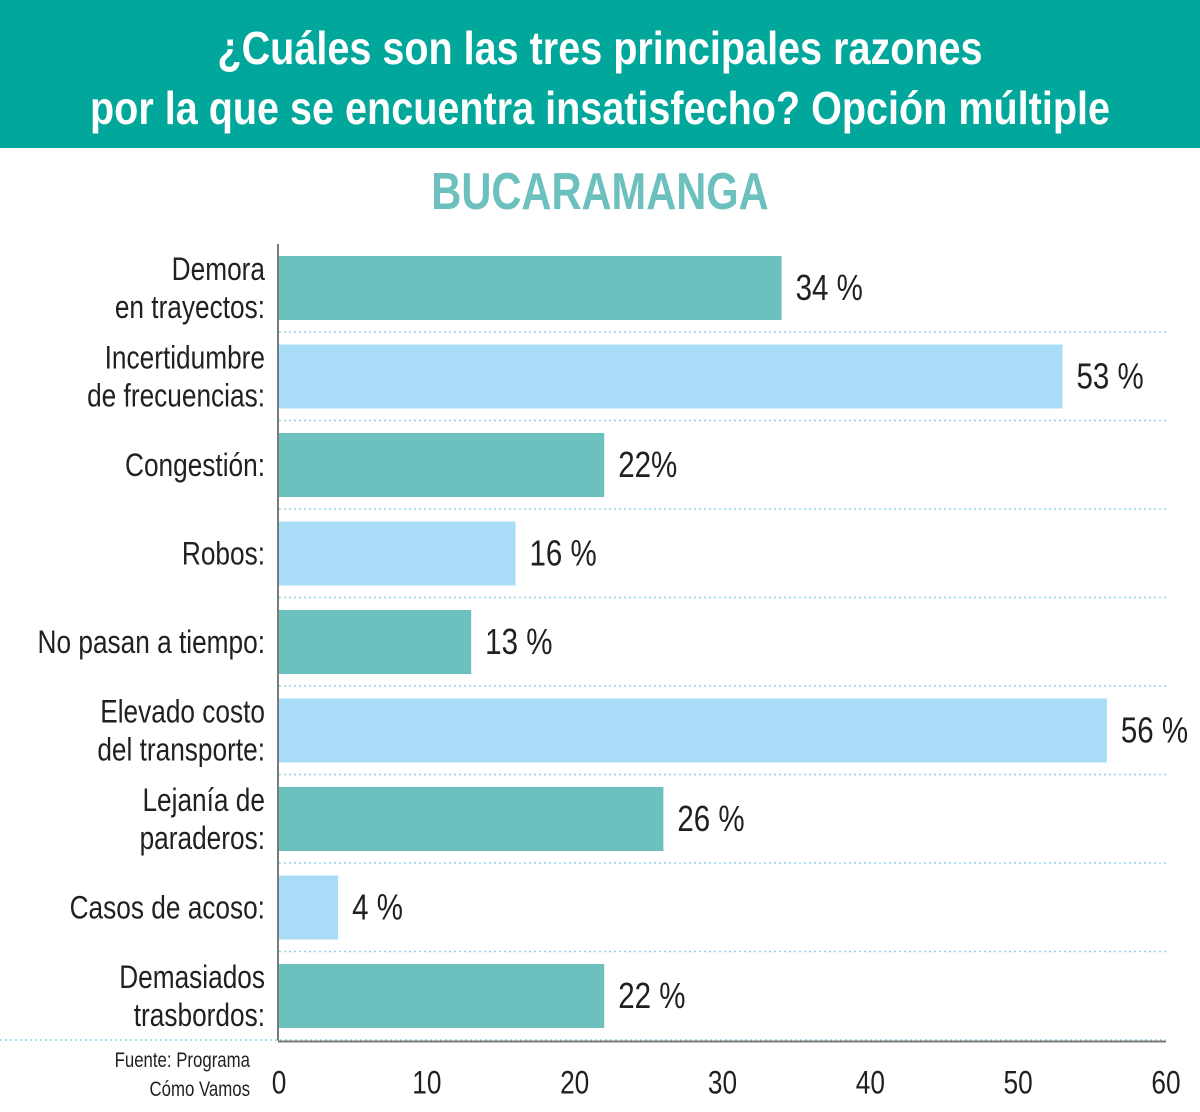  What do you see at coordinates (600, 192) in the screenshot?
I see `chart-subtitle: BUCARAMANGA` at bounding box center [600, 192].